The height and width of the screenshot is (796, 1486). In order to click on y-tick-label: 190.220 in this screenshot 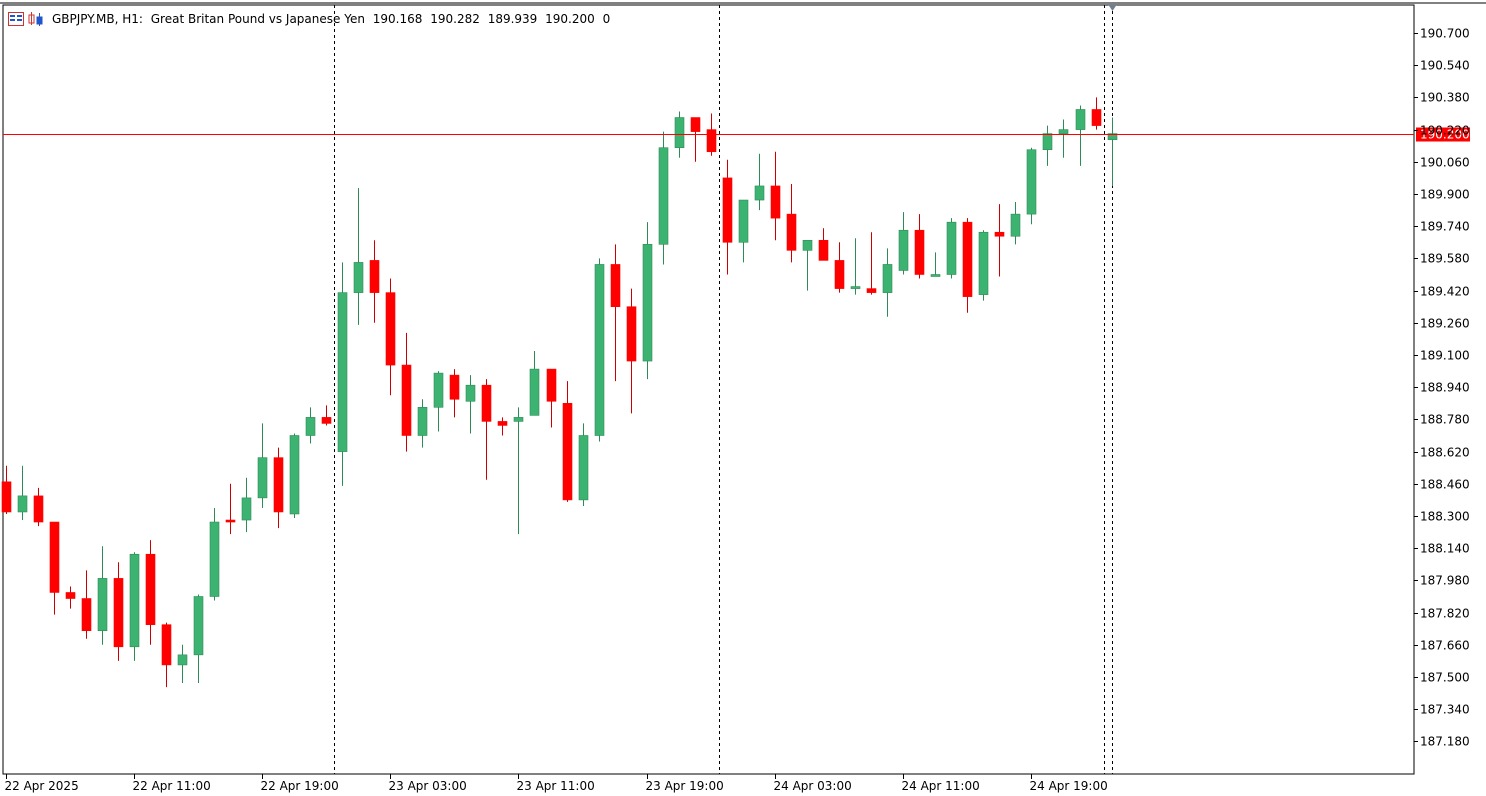, I will do `click(1445, 131)`.